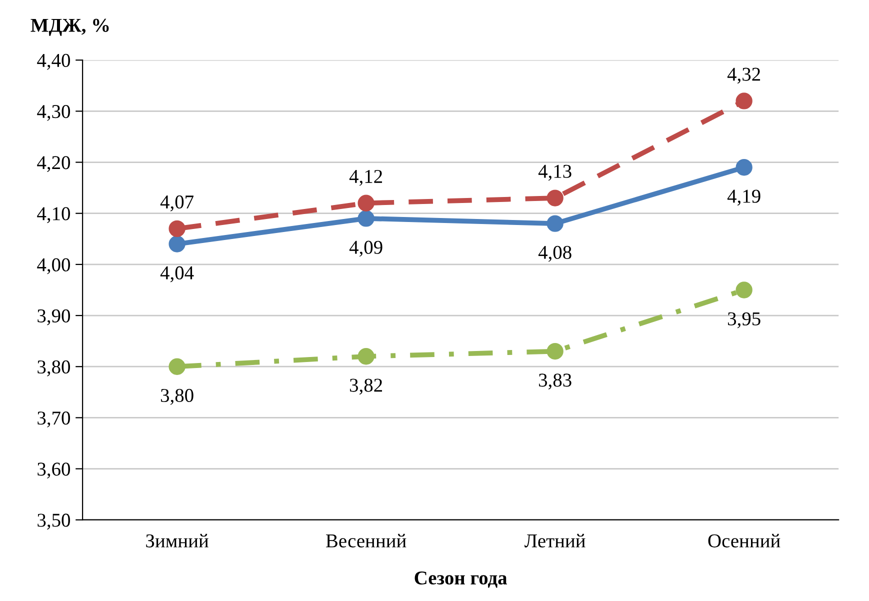  What do you see at coordinates (69, 27) in the screenshot?
I see `y-axis-title: МДЖ, %` at bounding box center [69, 27].